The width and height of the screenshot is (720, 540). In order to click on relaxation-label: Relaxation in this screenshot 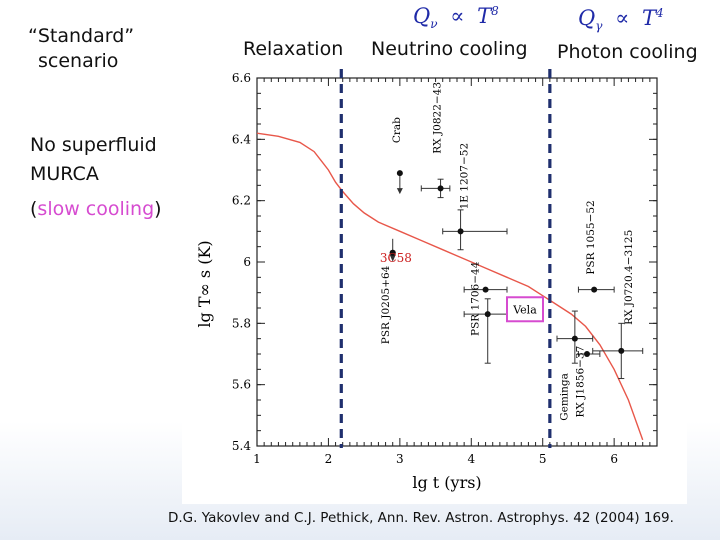, I will do `click(293, 49)`.